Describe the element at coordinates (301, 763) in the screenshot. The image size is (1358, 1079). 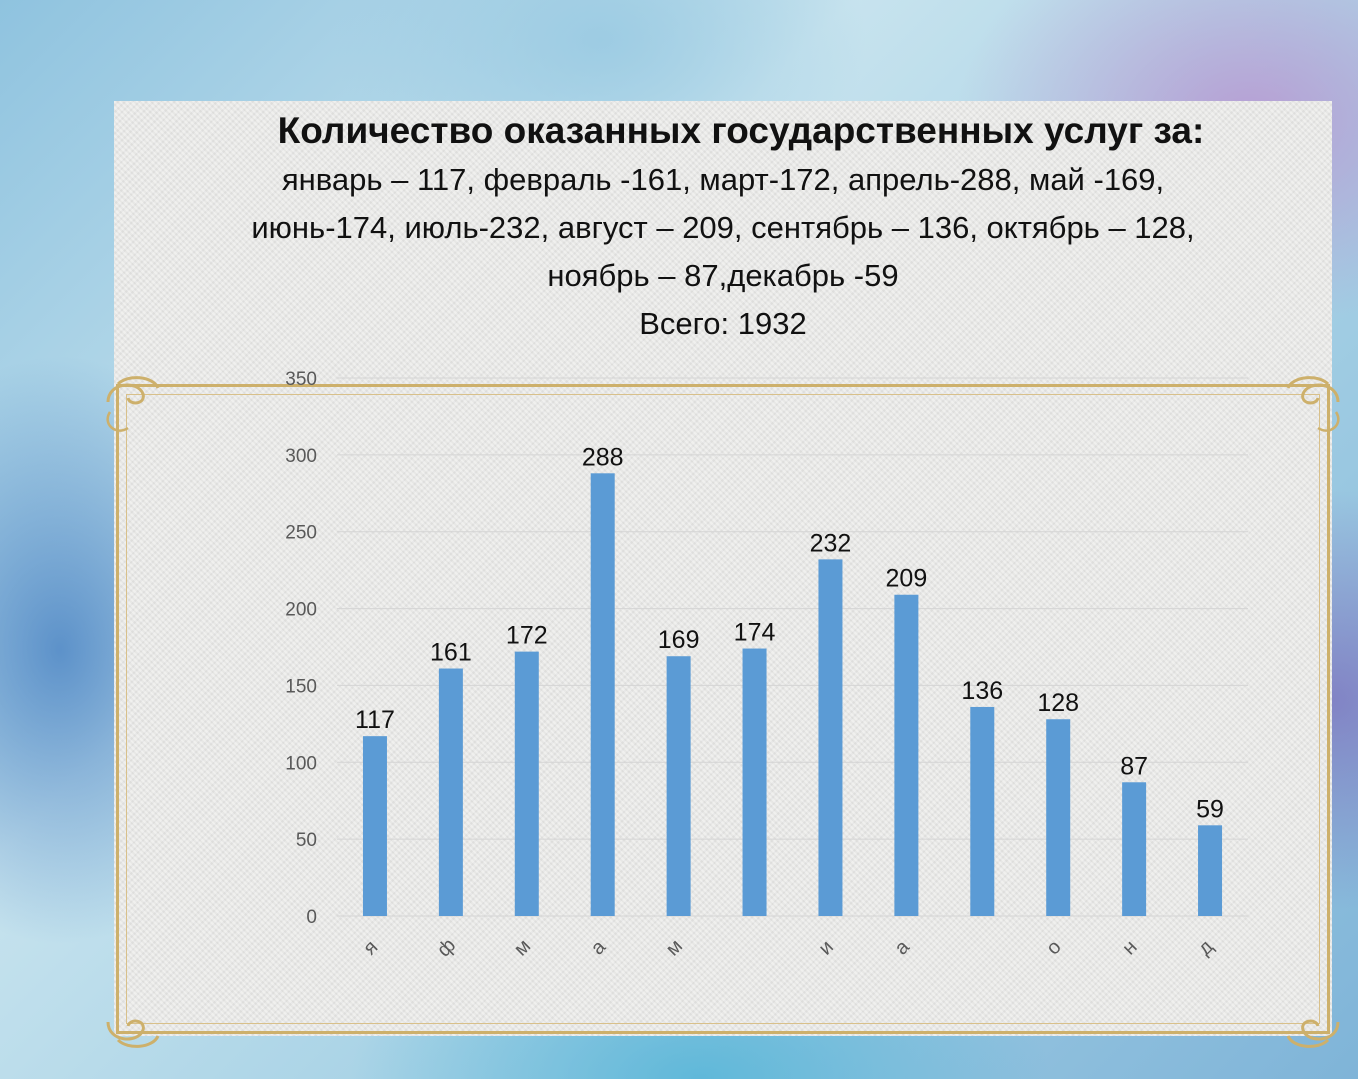
I see `y-tick-label: 100` at that location.